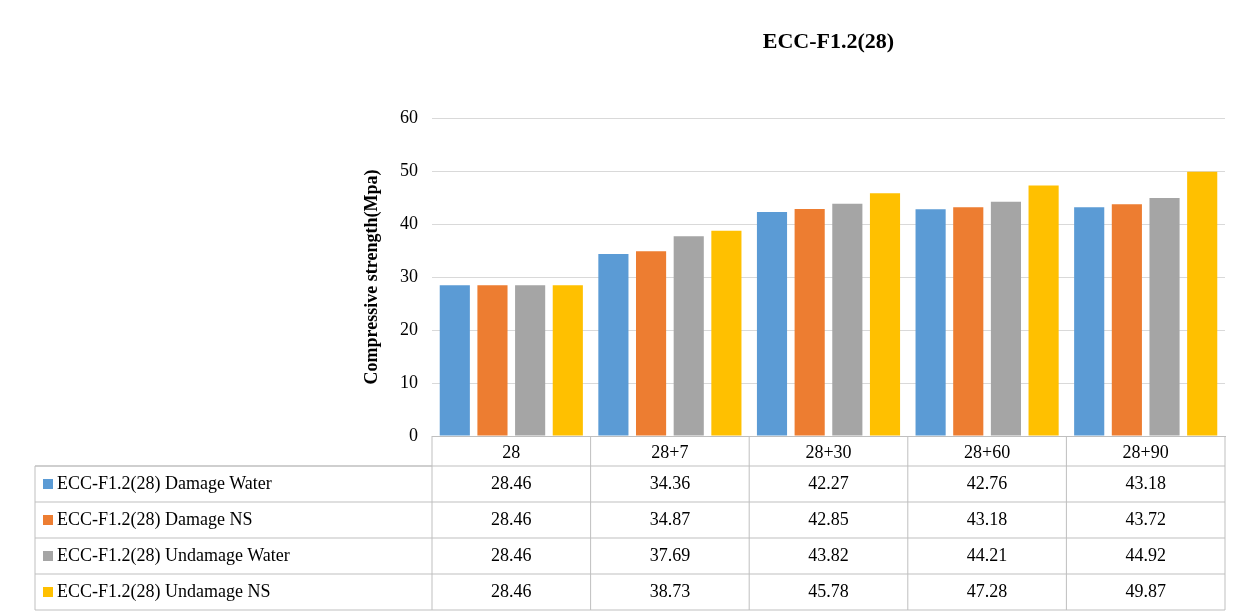  I want to click on data-label: 42.76, so click(987, 482).